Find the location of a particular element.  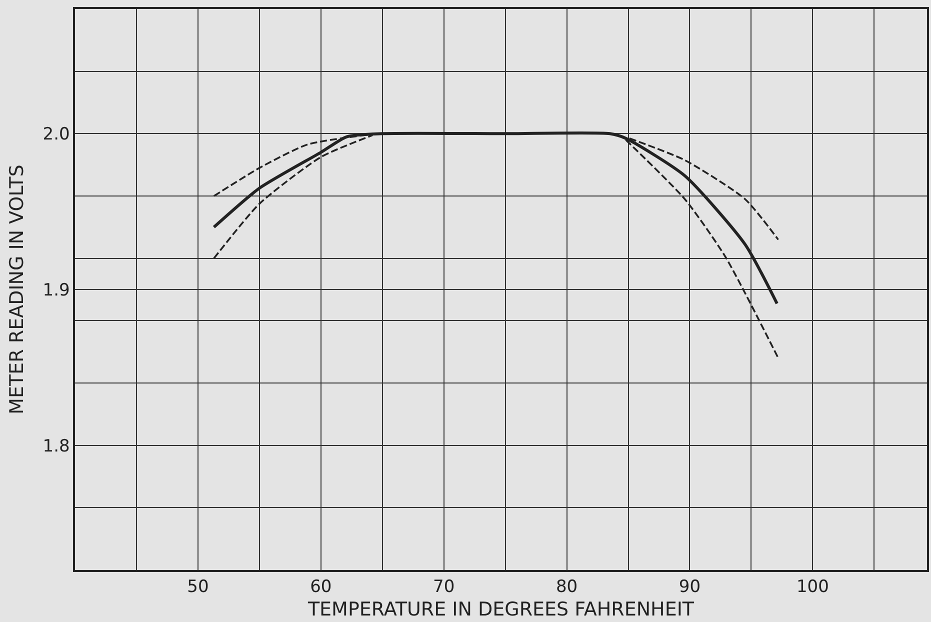

x-axis-title: TEMPERATURE IN DEGREES FAHRENHEIT is located at coordinates (500, 609).